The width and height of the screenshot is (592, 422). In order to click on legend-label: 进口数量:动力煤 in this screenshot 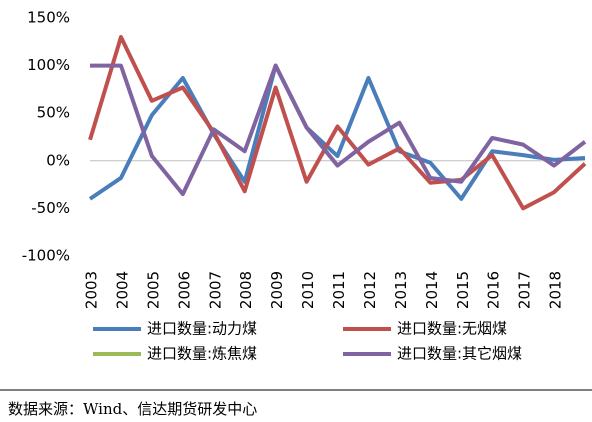, I will do `click(202, 329)`.